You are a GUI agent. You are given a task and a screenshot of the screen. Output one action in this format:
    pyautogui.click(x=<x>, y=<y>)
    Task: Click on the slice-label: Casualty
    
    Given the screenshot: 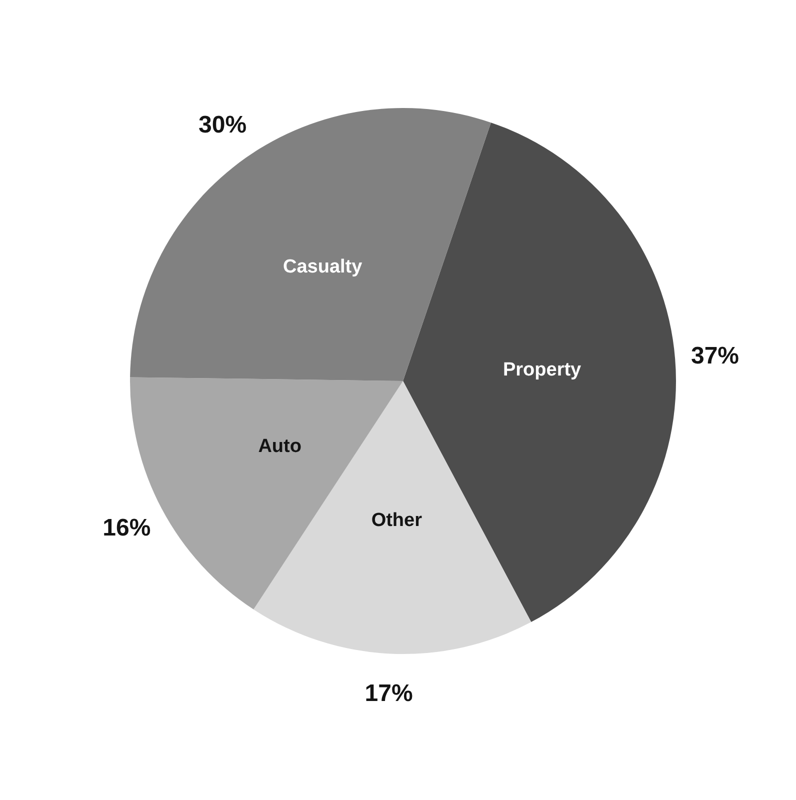 What is the action you would take?
    pyautogui.click(x=322, y=267)
    